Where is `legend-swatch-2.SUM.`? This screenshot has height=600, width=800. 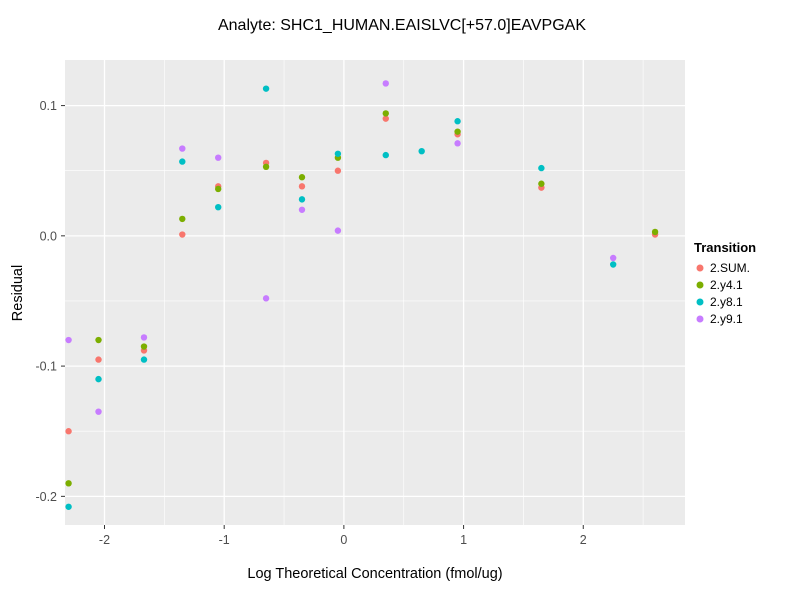 legend-swatch-2.SUM. is located at coordinates (700, 268).